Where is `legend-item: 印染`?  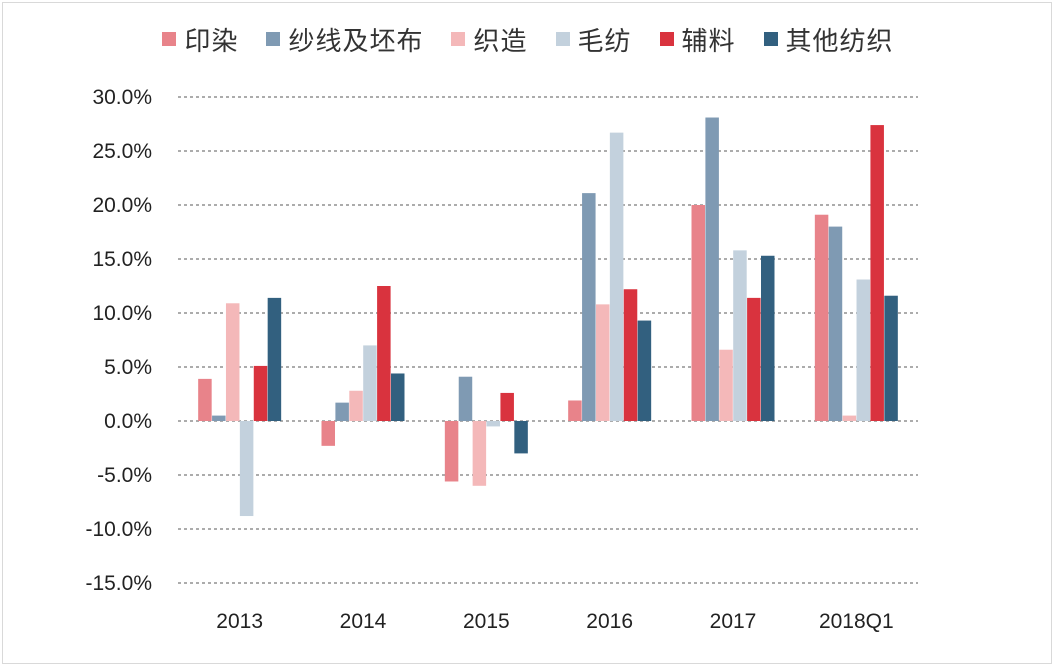 legend-item: 印染 is located at coordinates (200, 39).